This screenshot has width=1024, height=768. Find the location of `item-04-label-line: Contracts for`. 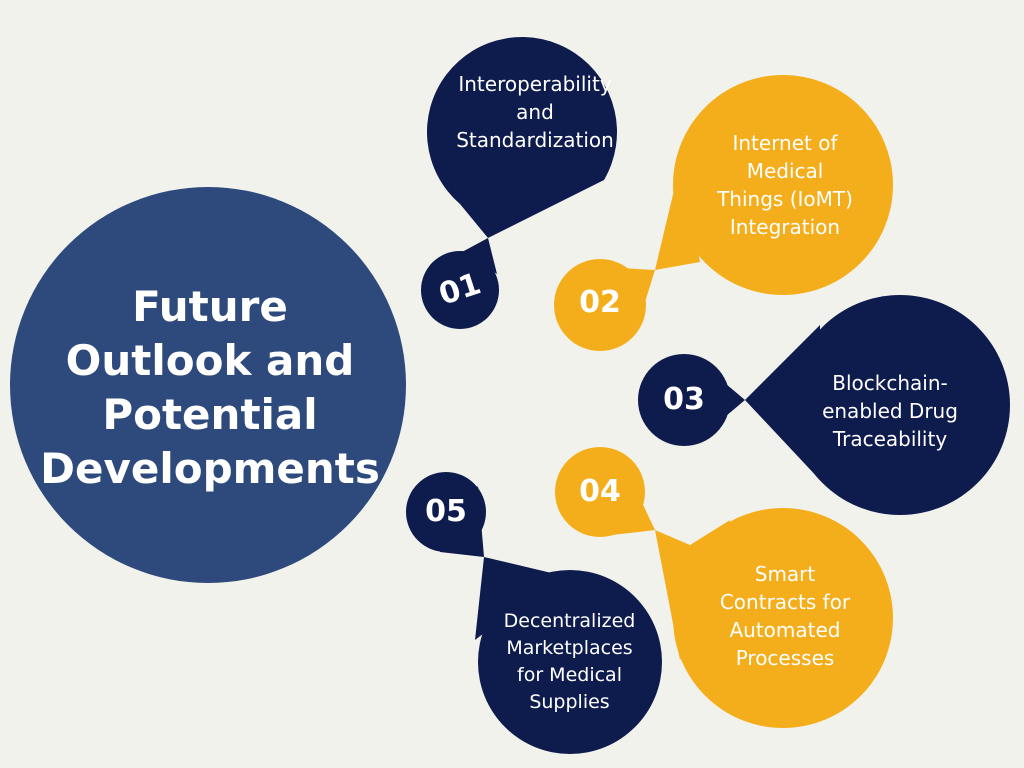

item-04-label-line: Contracts for is located at coordinates (785, 602).